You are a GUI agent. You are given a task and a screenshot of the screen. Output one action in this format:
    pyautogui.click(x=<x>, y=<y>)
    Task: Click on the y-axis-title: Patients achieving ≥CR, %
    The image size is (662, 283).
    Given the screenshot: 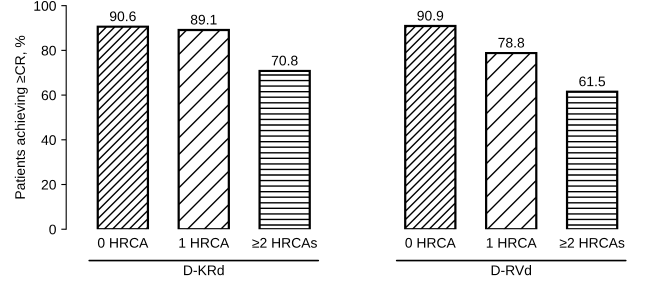 What is the action you would take?
    pyautogui.click(x=21, y=117)
    